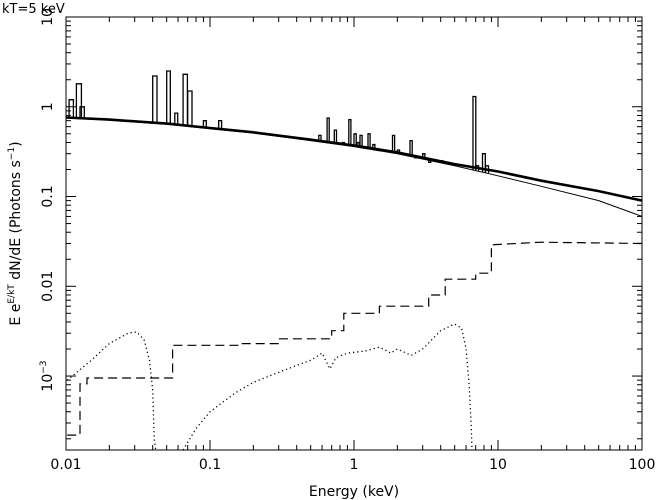 The image size is (662, 500). Describe the element at coordinates (48, 196) in the screenshot. I see `y-tick-label: 0.1` at that location.